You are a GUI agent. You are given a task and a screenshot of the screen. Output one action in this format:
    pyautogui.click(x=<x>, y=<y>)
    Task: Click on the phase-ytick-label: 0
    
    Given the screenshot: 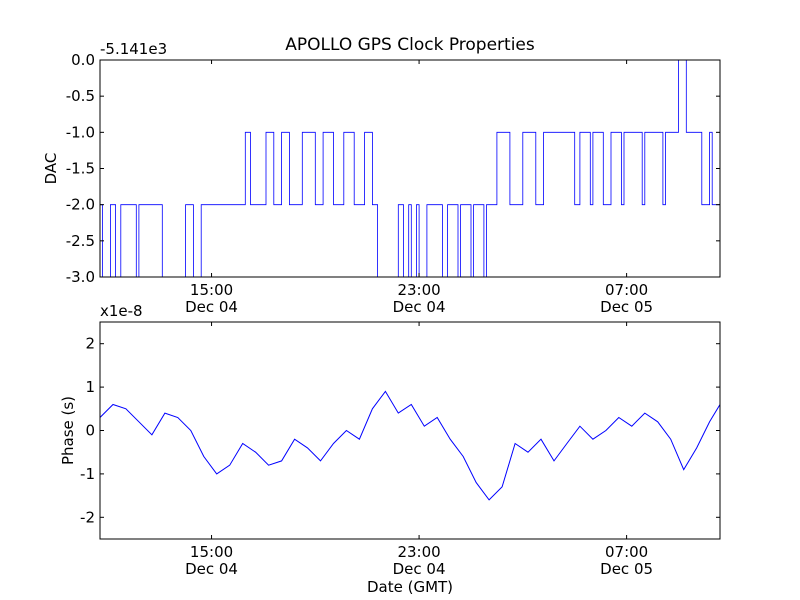 What is the action you would take?
    pyautogui.click(x=90, y=431)
    